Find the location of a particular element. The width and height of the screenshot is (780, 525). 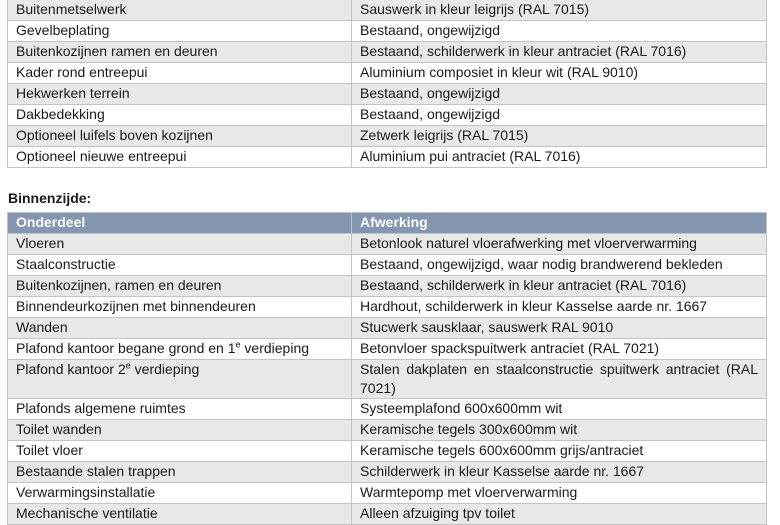

cell-afwerking: Keramische tegels 300x600mm wit is located at coordinates (559, 430).